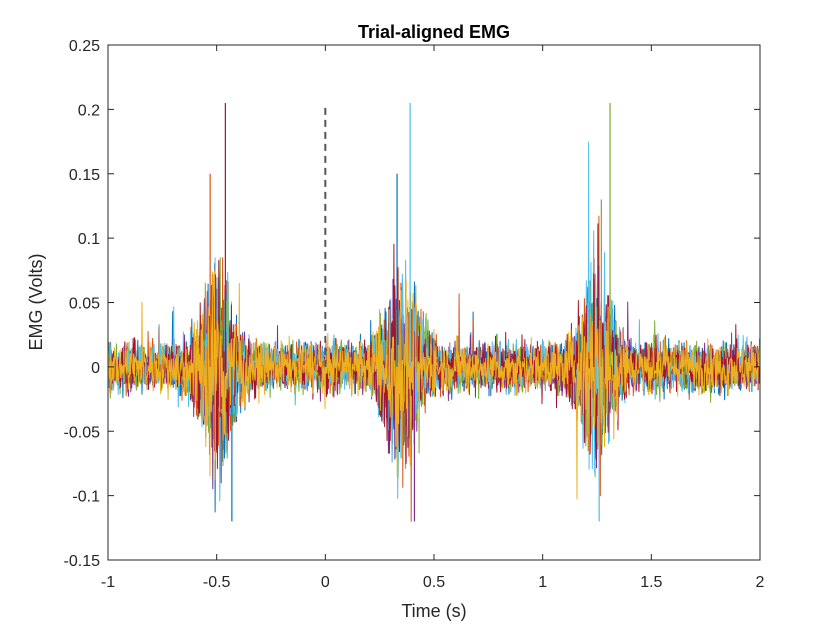 This screenshot has height=630, width=840. Describe the element at coordinates (89, 110) in the screenshot. I see `y-tick-label: 0.2` at that location.